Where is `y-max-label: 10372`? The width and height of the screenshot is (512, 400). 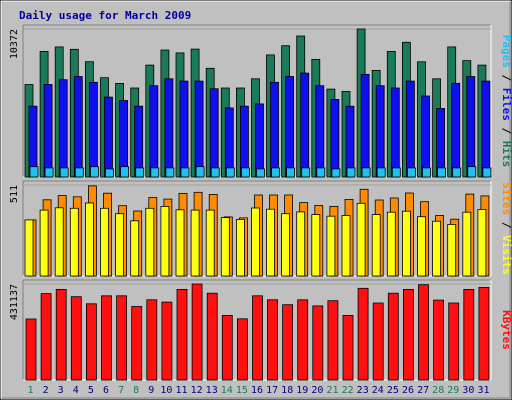
y-max-label: 10372 is located at coordinates (14, 44).